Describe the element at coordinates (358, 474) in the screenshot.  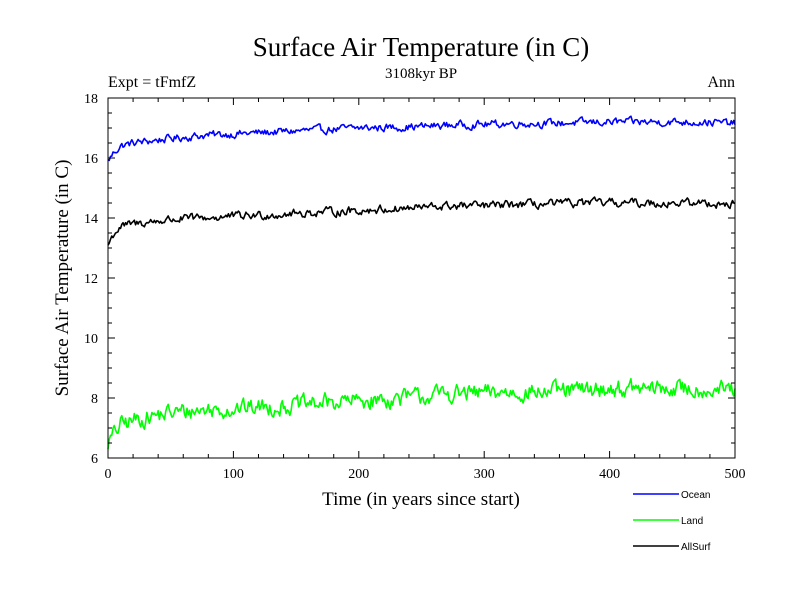
I see `x-tick-label: 200` at that location.